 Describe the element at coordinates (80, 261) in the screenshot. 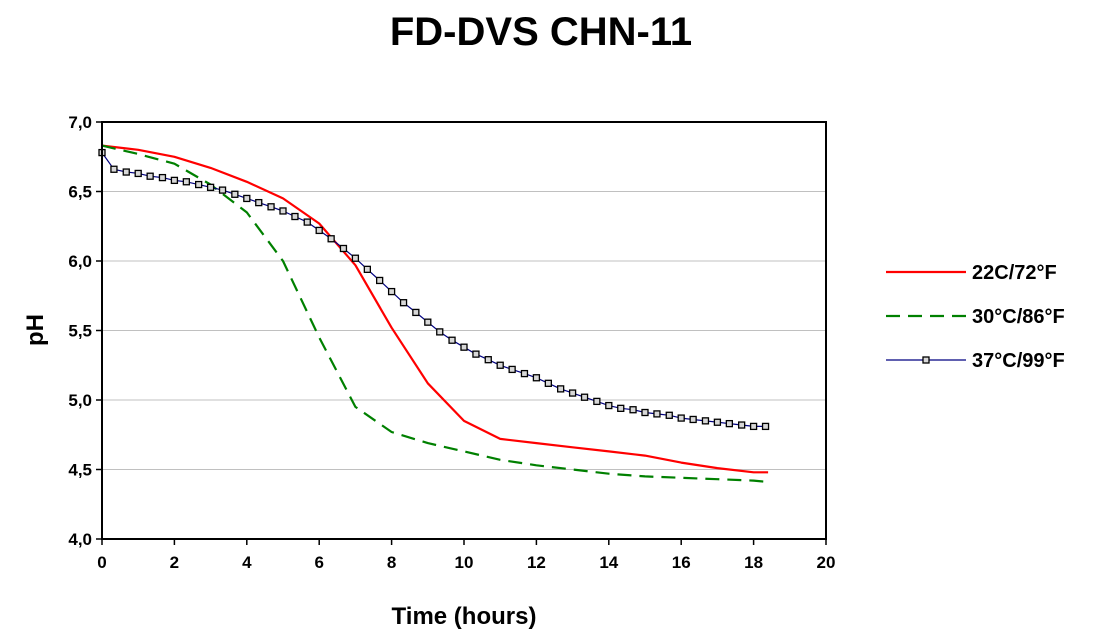

I see `y-tick-label: 6,0` at that location.